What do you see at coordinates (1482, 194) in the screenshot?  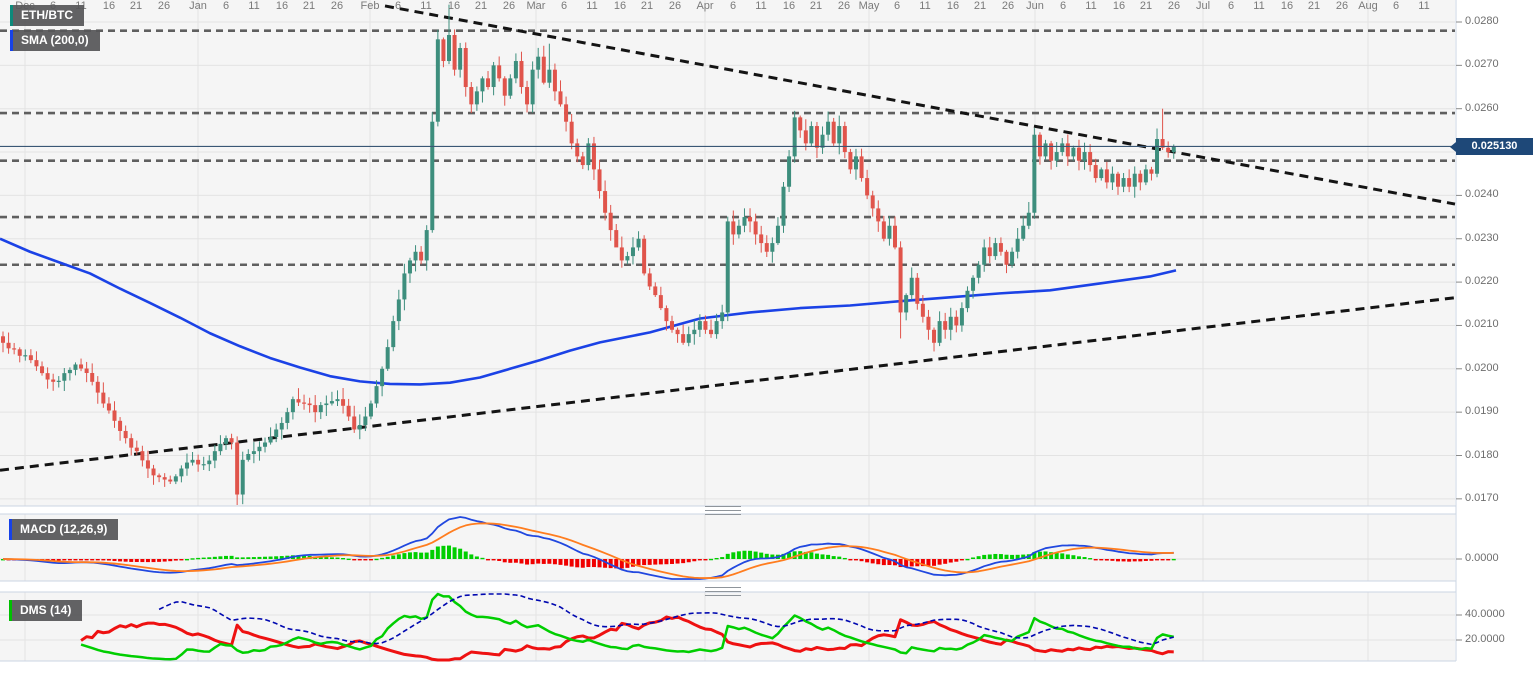 I see `price-axis-label: 0.0240` at bounding box center [1482, 194].